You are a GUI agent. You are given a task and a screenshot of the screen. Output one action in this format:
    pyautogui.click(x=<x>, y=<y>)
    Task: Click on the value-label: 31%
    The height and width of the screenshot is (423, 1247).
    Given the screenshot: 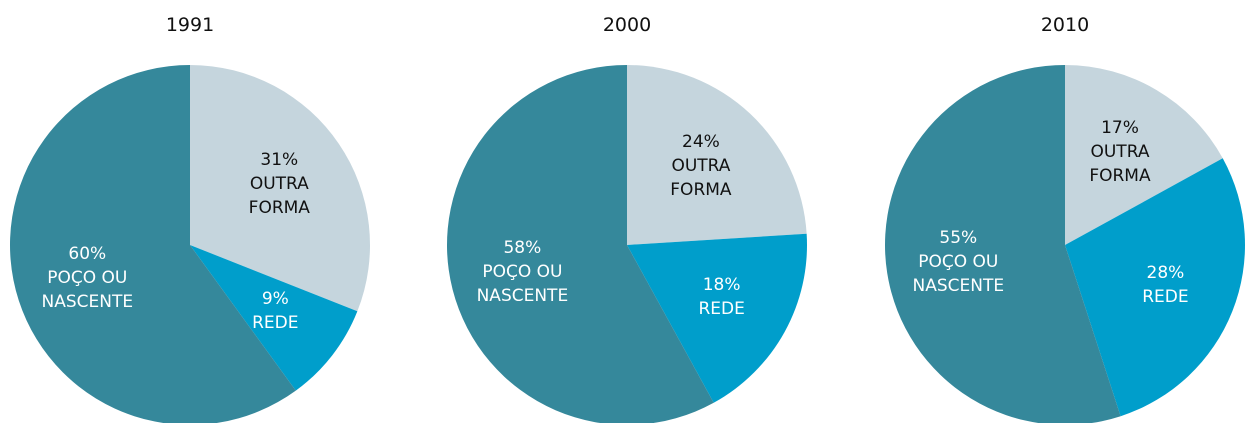 What is the action you would take?
    pyautogui.click(x=279, y=160)
    